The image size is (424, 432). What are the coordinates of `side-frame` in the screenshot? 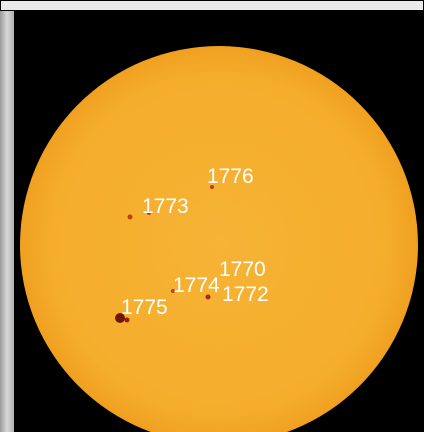 It's located at (7, 221).